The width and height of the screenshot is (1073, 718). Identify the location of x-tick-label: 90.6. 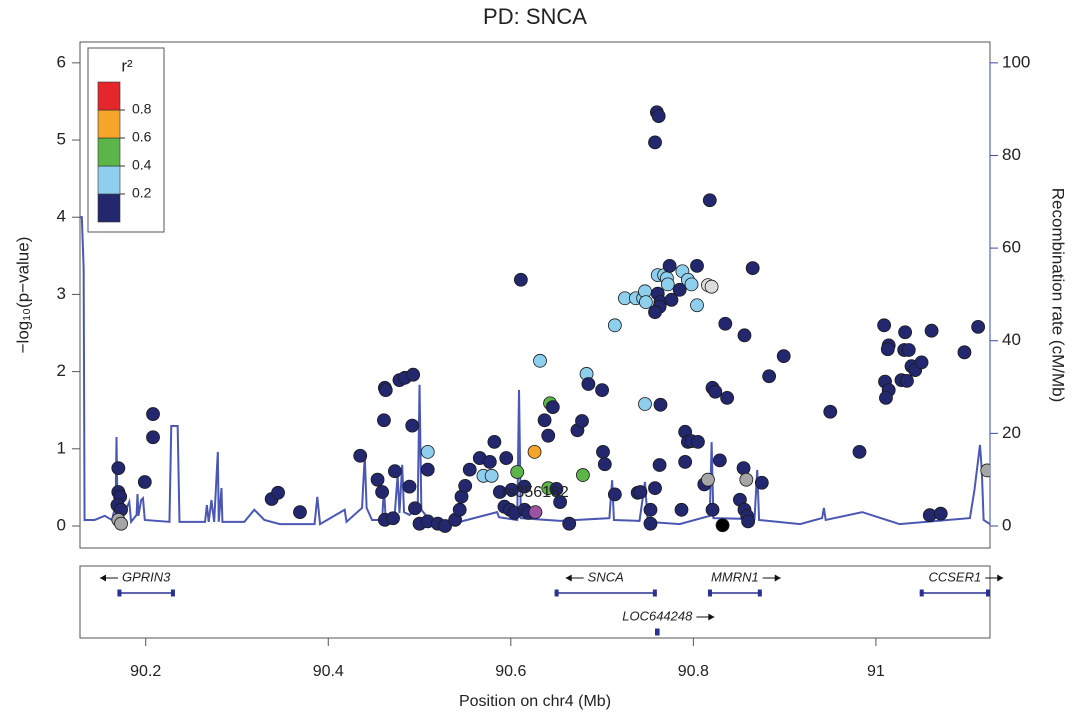
(510, 671).